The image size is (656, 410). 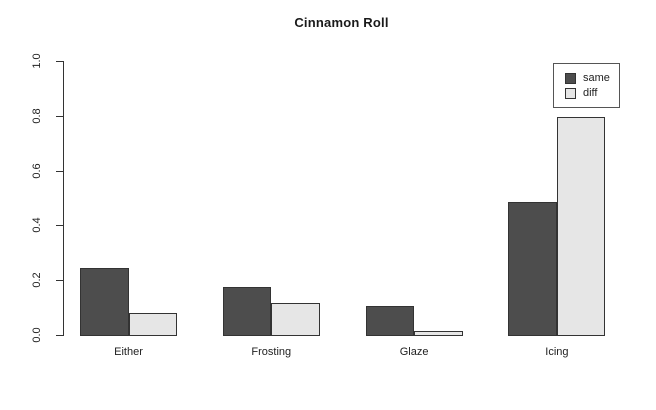 I want to click on bar-diff-frosting, so click(x=295, y=319).